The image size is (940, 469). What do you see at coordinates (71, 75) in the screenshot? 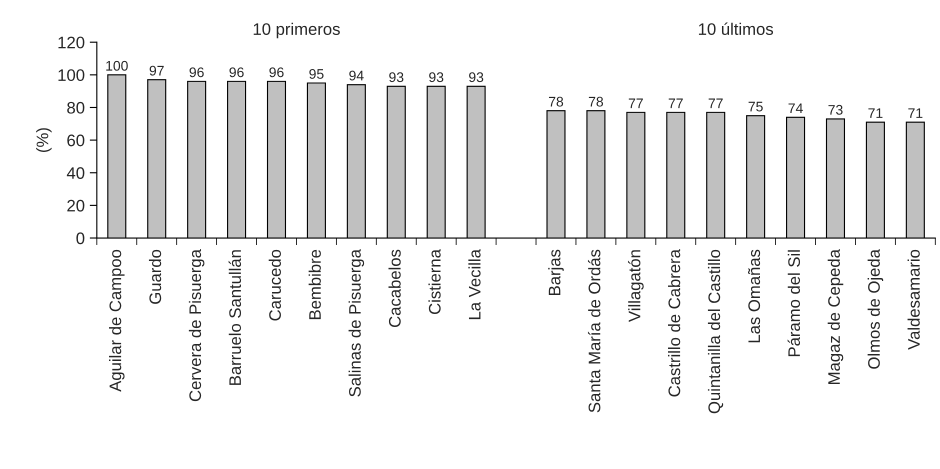
I see `y-tick-label: 100` at bounding box center [71, 75].